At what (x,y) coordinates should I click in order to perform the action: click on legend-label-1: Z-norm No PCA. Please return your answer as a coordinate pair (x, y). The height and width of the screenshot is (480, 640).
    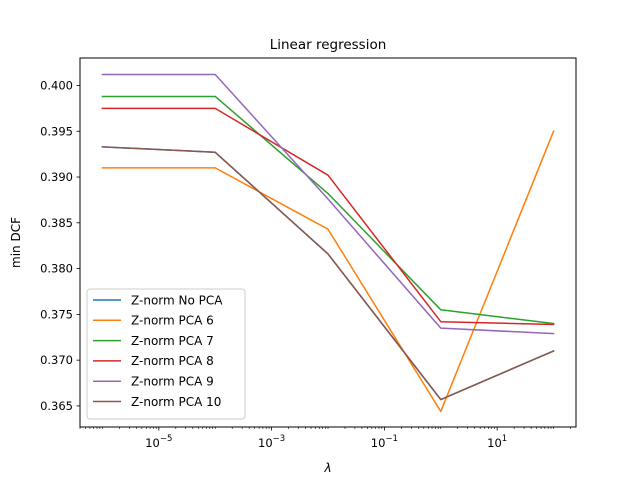
    Looking at the image, I should click on (177, 300).